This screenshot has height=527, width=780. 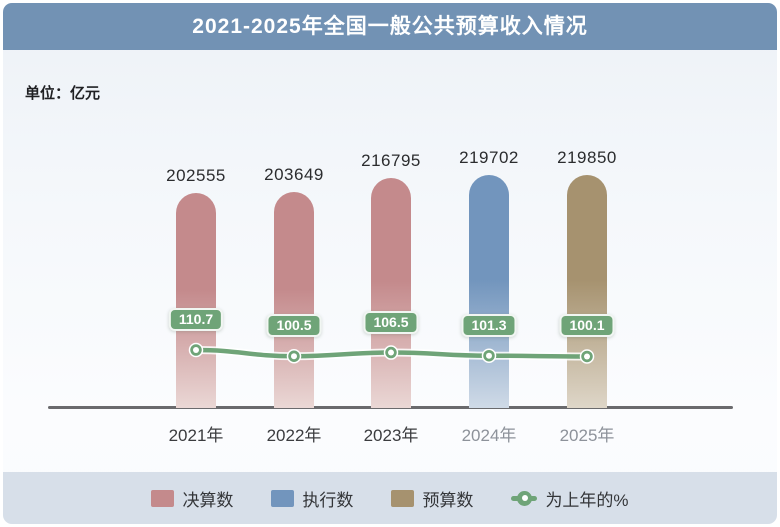 I want to click on x-axis-label: 2025年, so click(x=587, y=435).